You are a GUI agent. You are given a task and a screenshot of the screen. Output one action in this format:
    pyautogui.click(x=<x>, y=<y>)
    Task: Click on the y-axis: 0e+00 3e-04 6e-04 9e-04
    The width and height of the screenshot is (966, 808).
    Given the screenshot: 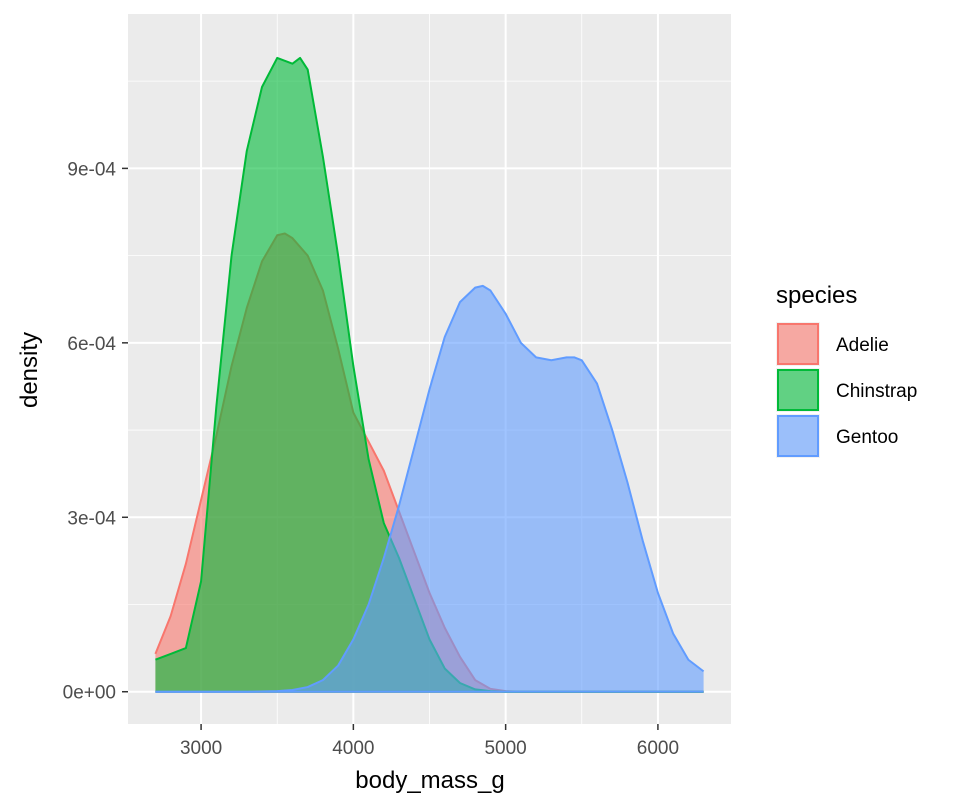 What is the action you would take?
    pyautogui.click(x=95, y=431)
    